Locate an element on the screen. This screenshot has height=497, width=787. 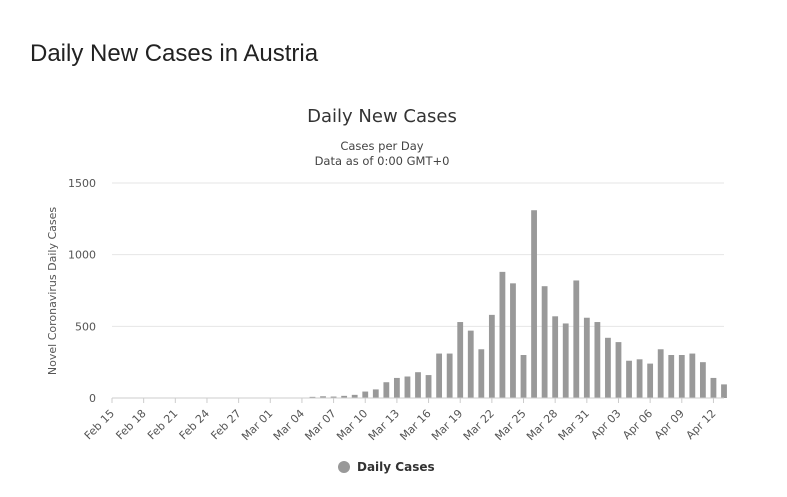
x-tick-label: Mar 10 is located at coordinates (352, 425).